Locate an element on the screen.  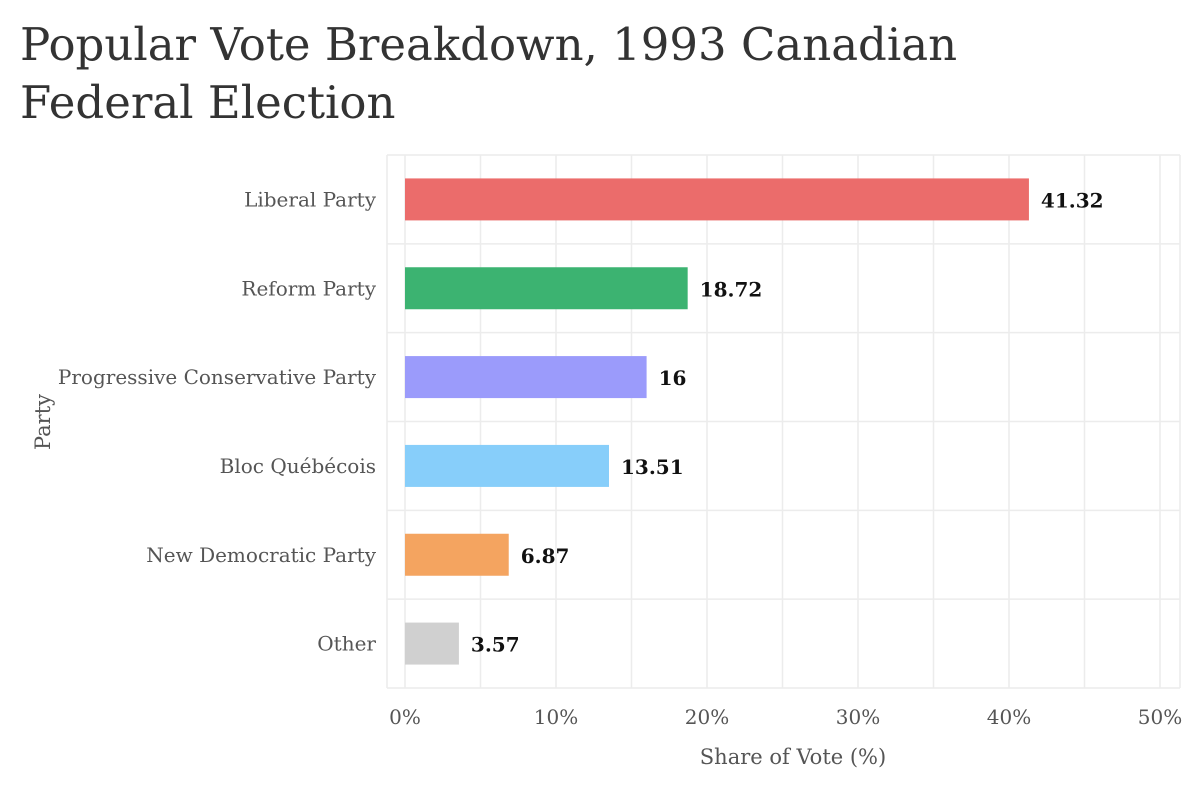
bar-value-label: 18.72 is located at coordinates (731, 289).